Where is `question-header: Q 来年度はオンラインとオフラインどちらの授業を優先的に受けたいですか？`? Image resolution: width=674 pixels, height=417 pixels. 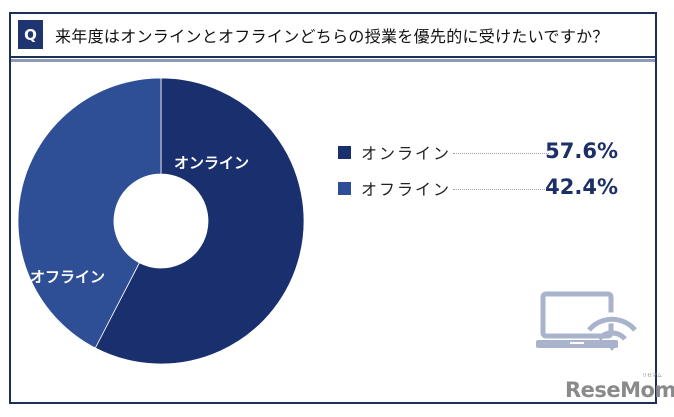 question-header: Q 来年度はオンラインとオフラインどちらの授業を優先的に受けたいですか？ is located at coordinates (333, 35).